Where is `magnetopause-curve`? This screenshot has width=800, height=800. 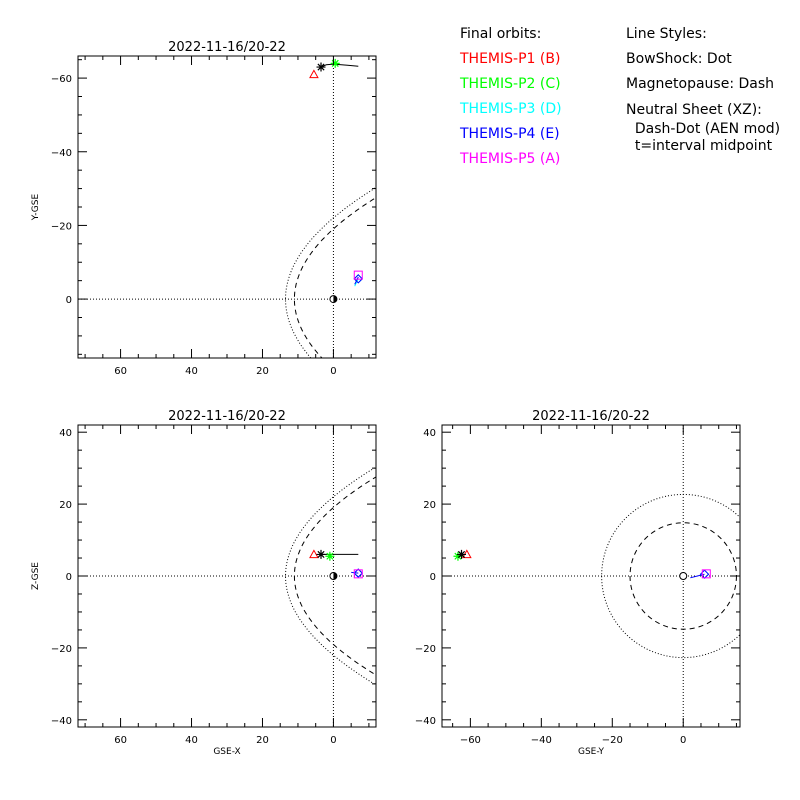
magnetopause-curve is located at coordinates (334, 576).